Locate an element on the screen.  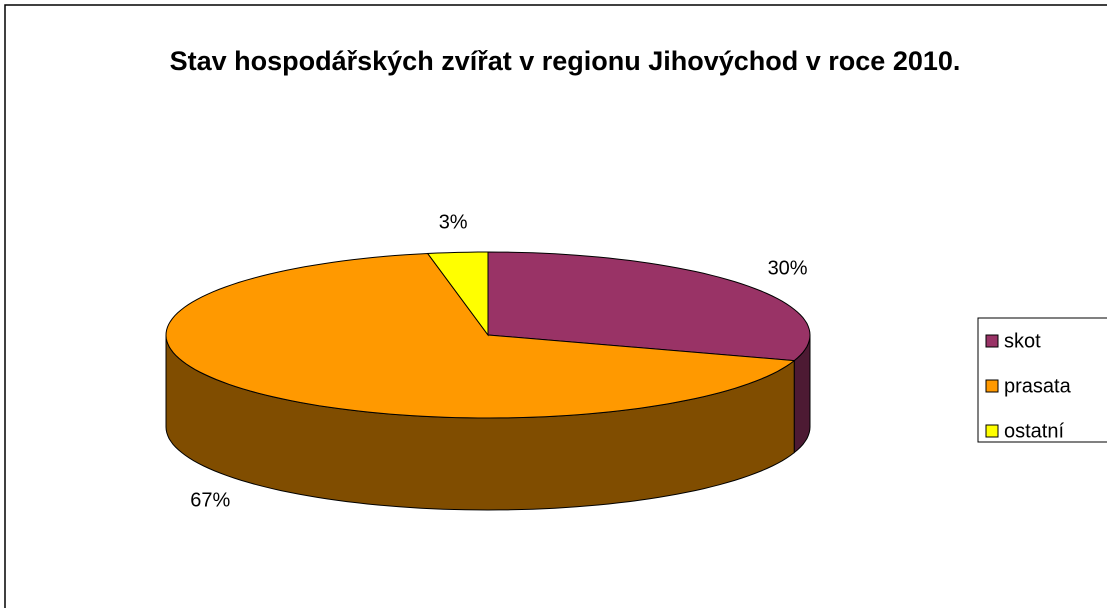
data-label: 30% is located at coordinates (788, 268).